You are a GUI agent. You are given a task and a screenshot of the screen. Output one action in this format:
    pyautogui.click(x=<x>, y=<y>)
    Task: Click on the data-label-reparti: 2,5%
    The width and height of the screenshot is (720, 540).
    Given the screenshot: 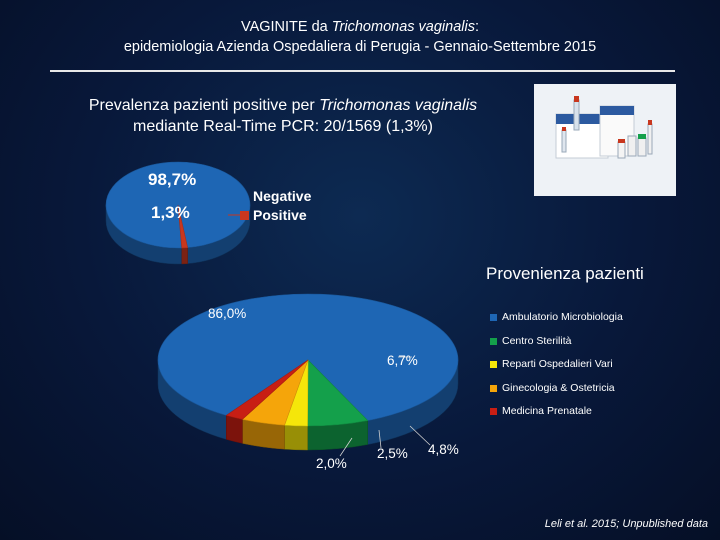 What is the action you would take?
    pyautogui.click(x=392, y=453)
    